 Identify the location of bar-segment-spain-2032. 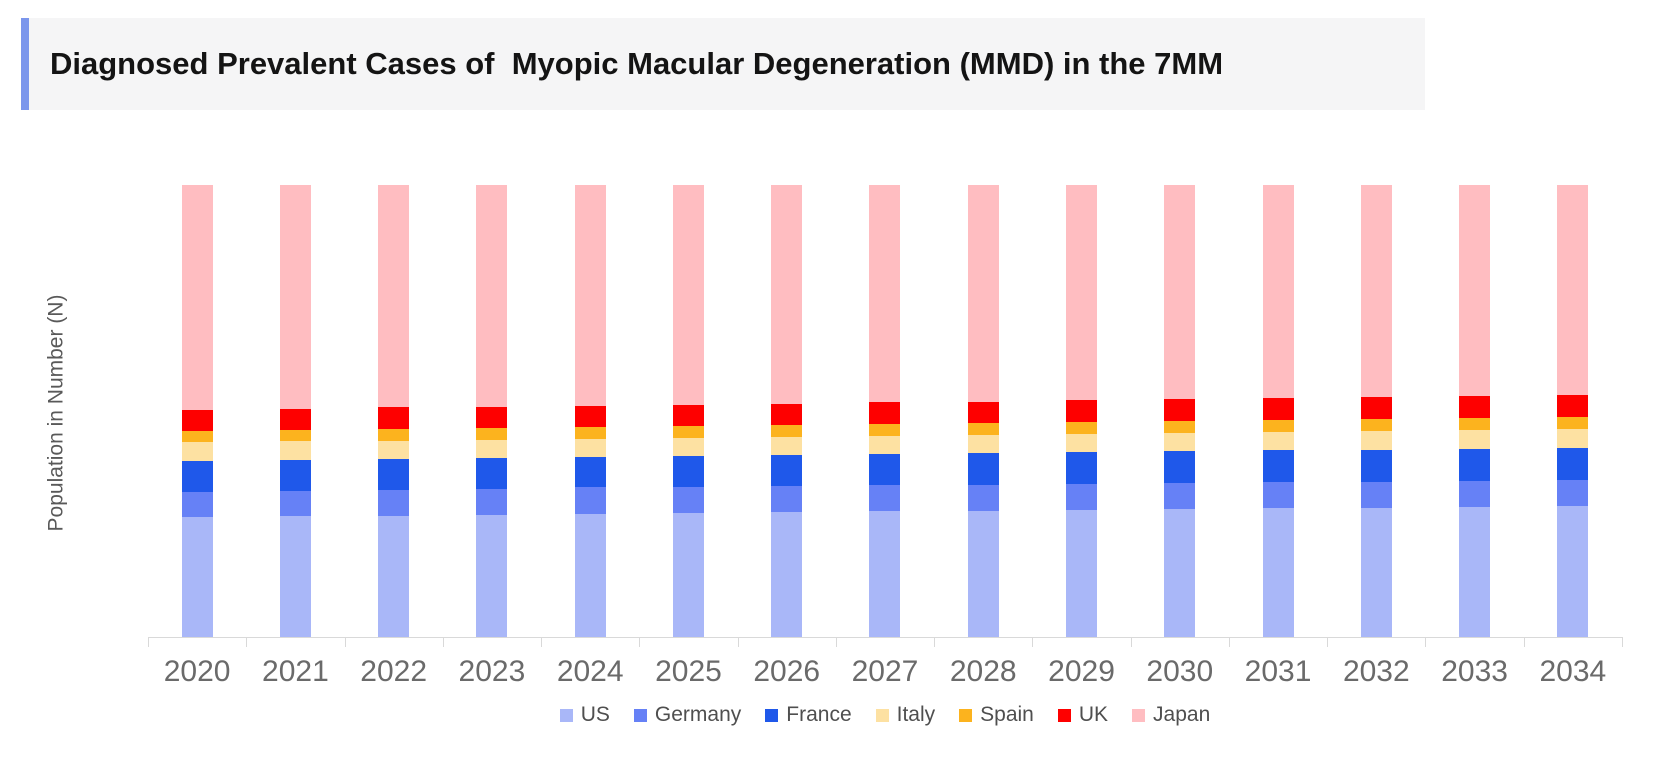
(1376, 425).